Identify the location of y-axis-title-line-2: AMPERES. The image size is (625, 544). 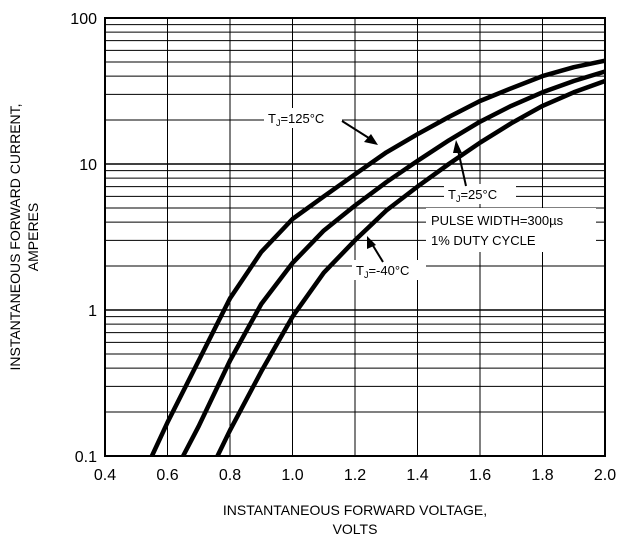
(33, 237).